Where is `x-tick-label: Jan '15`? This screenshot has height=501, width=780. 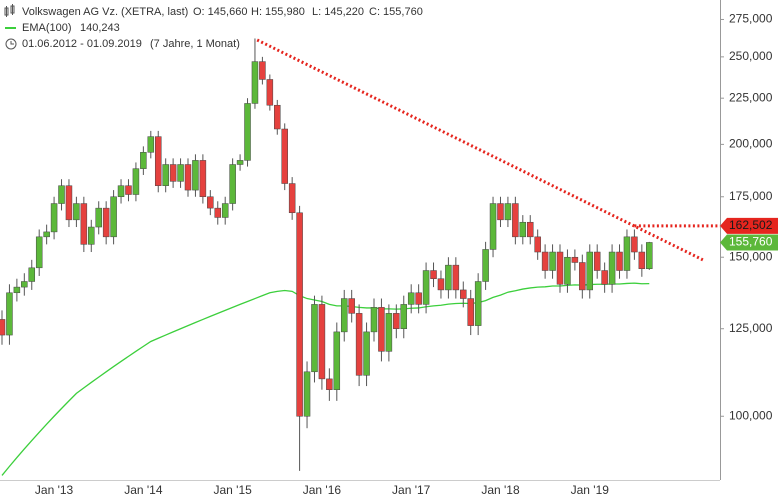 x-tick-label: Jan '15 is located at coordinates (232, 490).